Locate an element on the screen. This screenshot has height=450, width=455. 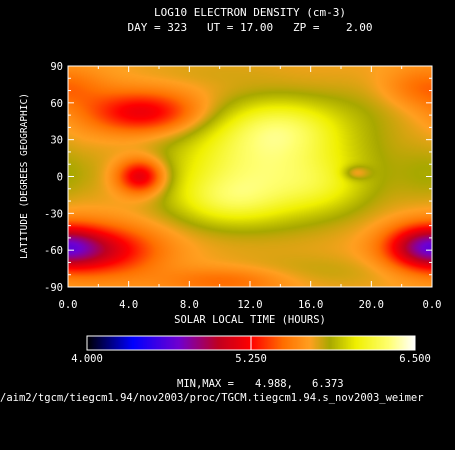
colorbar-mid-label: 5.250 is located at coordinates (251, 359).